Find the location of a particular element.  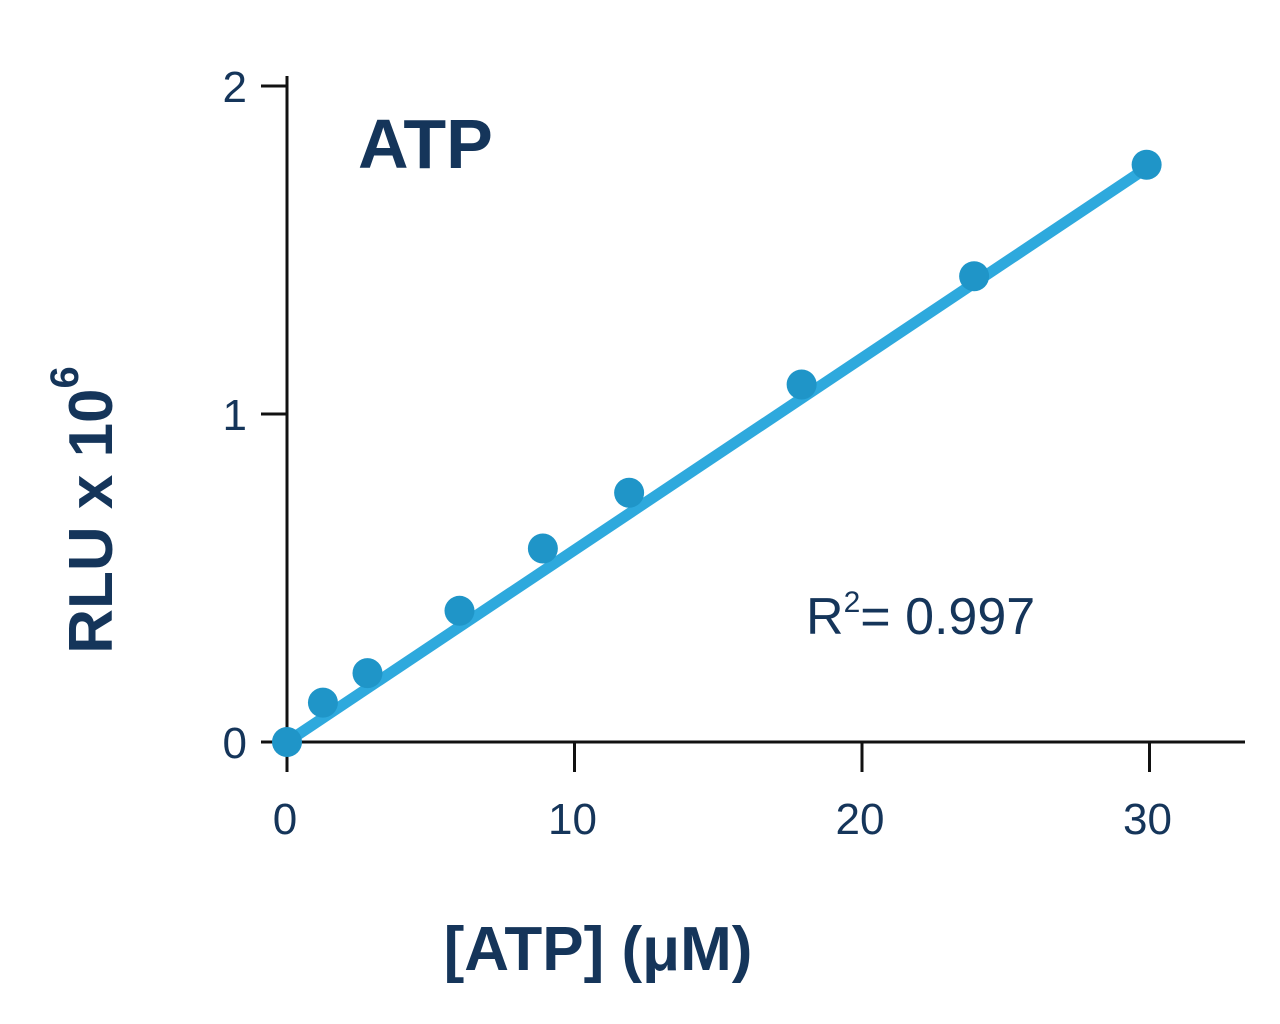

y-axis-title: RLU x 106 is located at coordinates (84, 510).